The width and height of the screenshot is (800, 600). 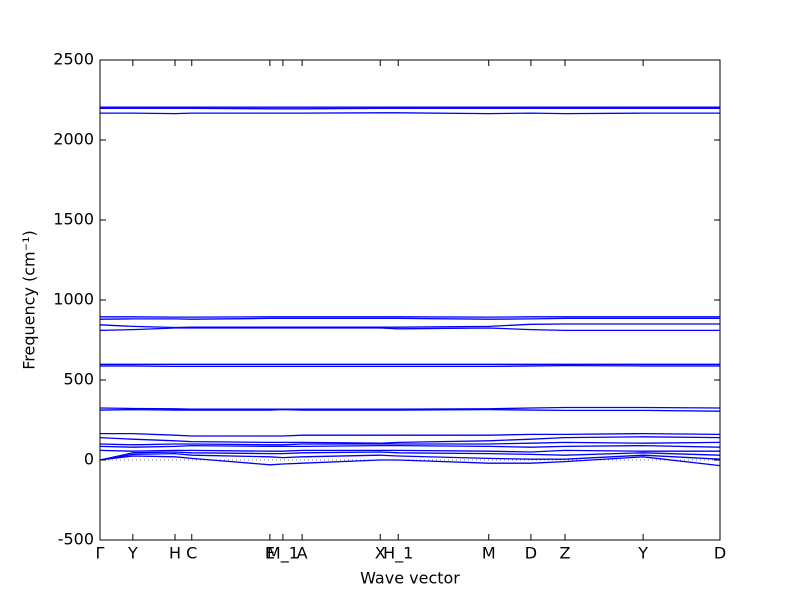 What do you see at coordinates (191, 553) in the screenshot?
I see `x-tick-label: C` at bounding box center [191, 553].